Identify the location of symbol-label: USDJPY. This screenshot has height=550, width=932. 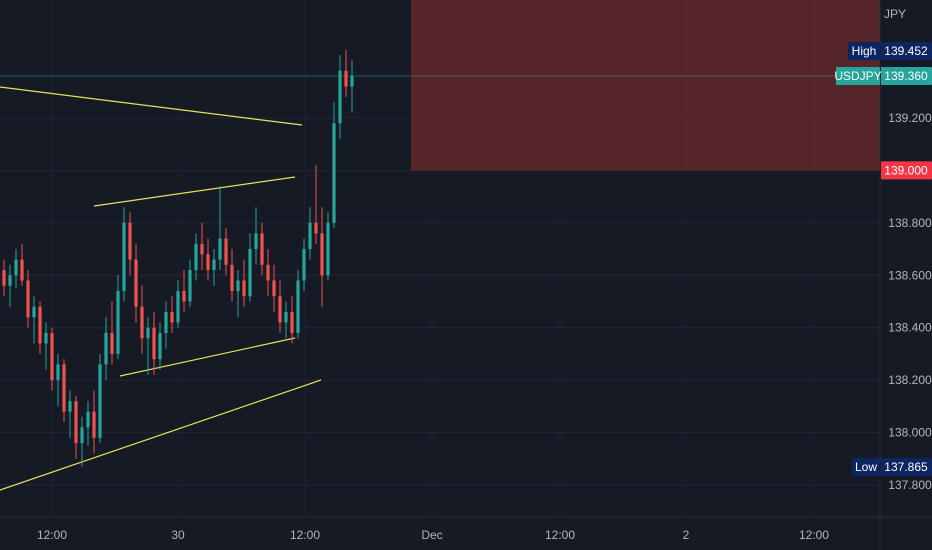
(857, 76).